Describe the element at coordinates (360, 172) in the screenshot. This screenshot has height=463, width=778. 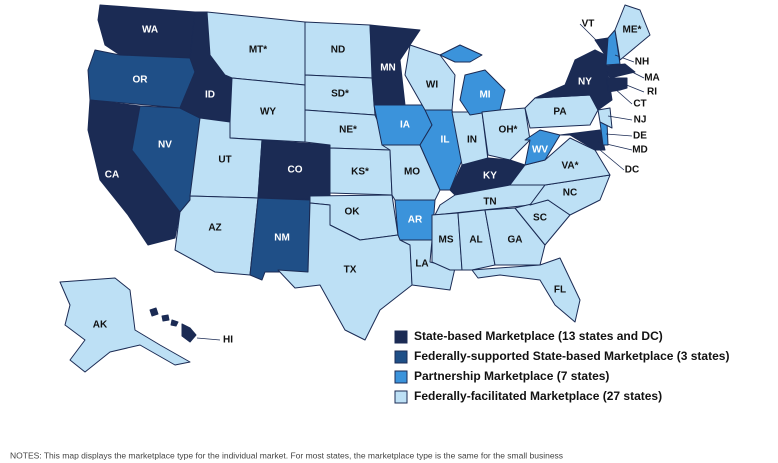
I see `state-label: KS*` at that location.